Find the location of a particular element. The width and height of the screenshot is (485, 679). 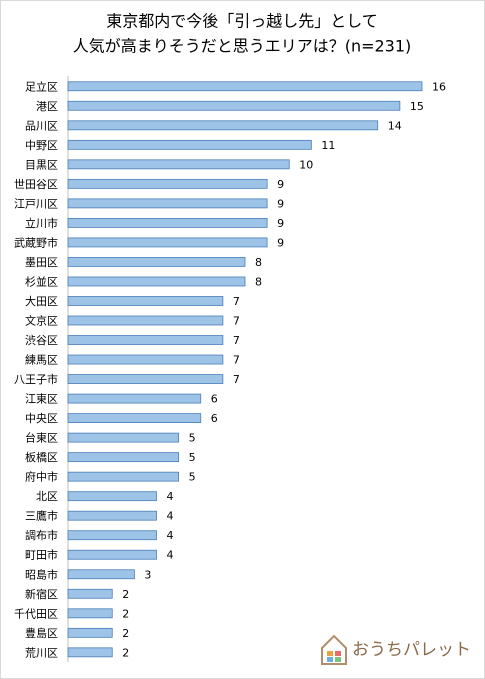

y-tick-label: 調布市 is located at coordinates (41, 535).